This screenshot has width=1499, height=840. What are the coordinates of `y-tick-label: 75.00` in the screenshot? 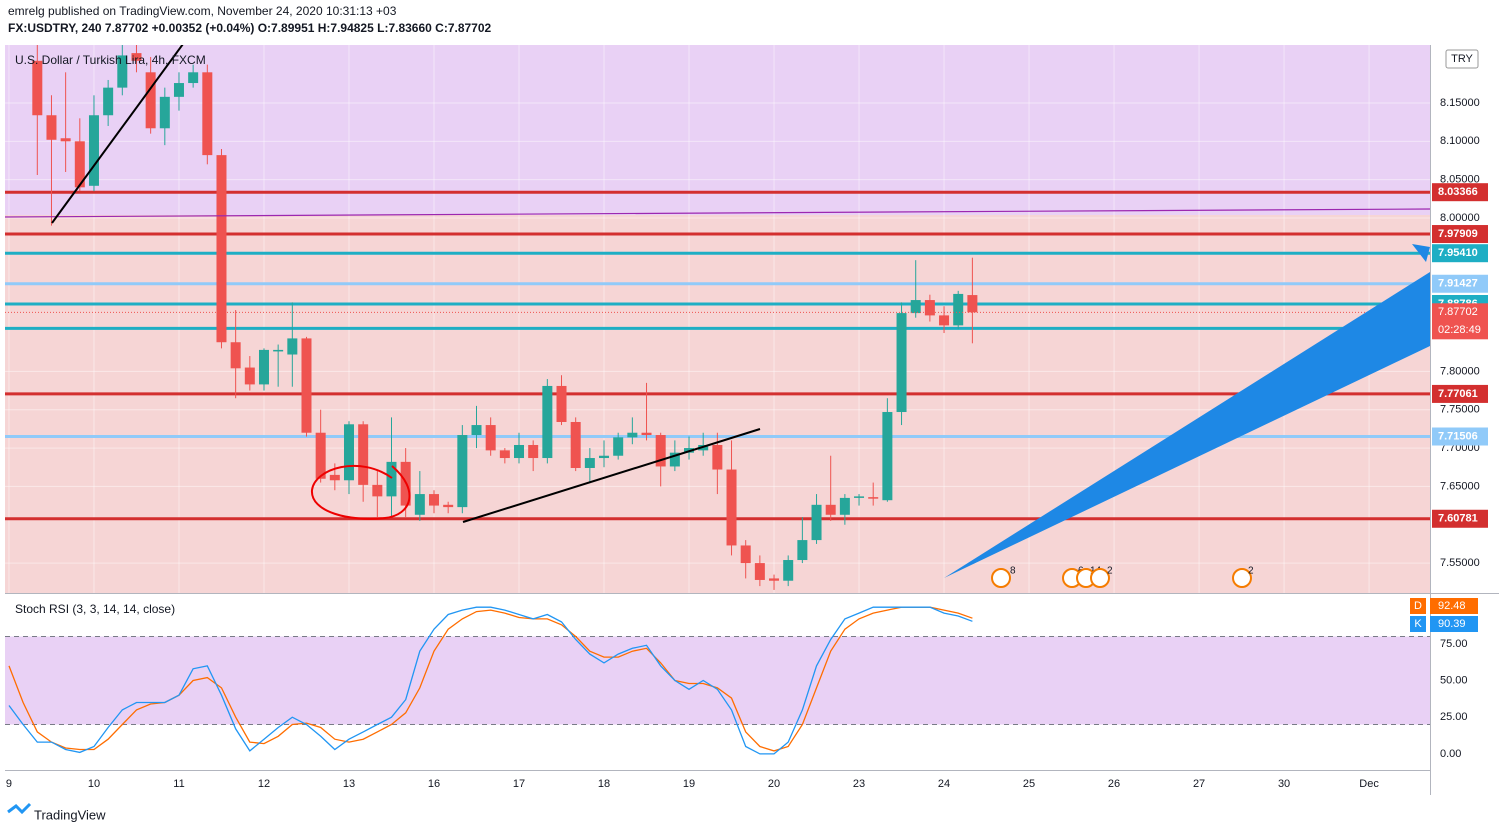 It's located at (1454, 644).